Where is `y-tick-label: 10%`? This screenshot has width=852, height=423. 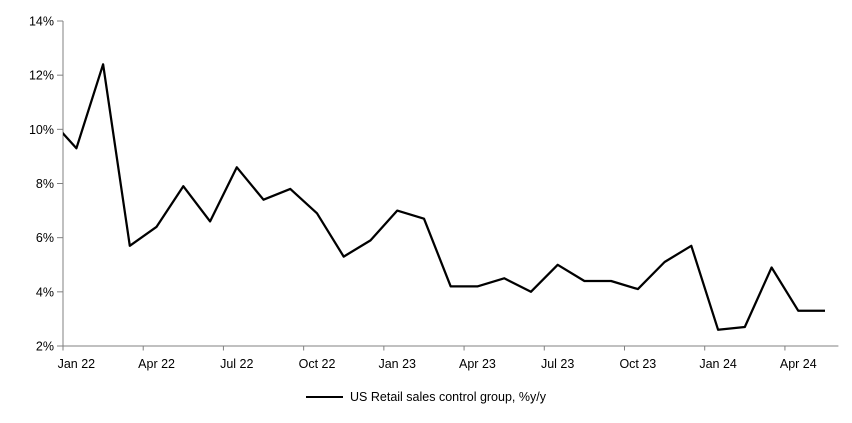
y-tick-label: 10% is located at coordinates (41, 130).